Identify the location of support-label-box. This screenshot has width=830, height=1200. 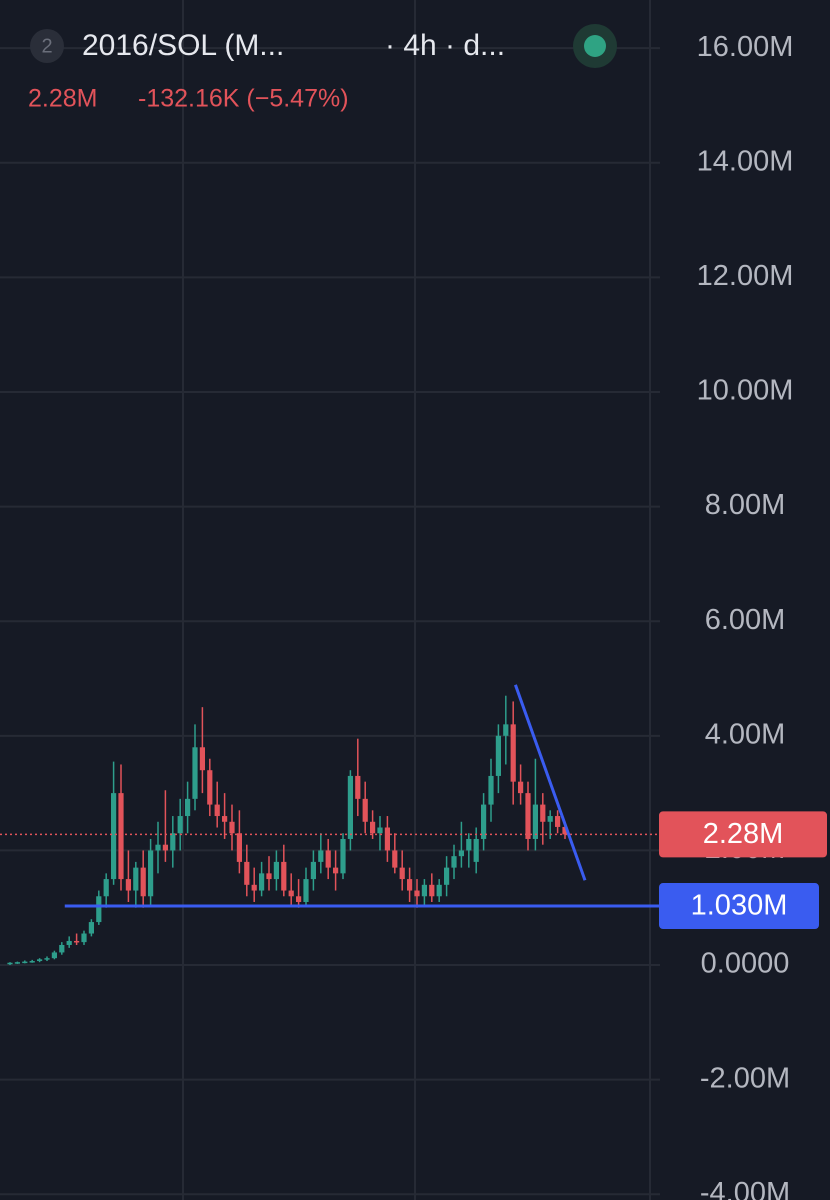
(739, 906).